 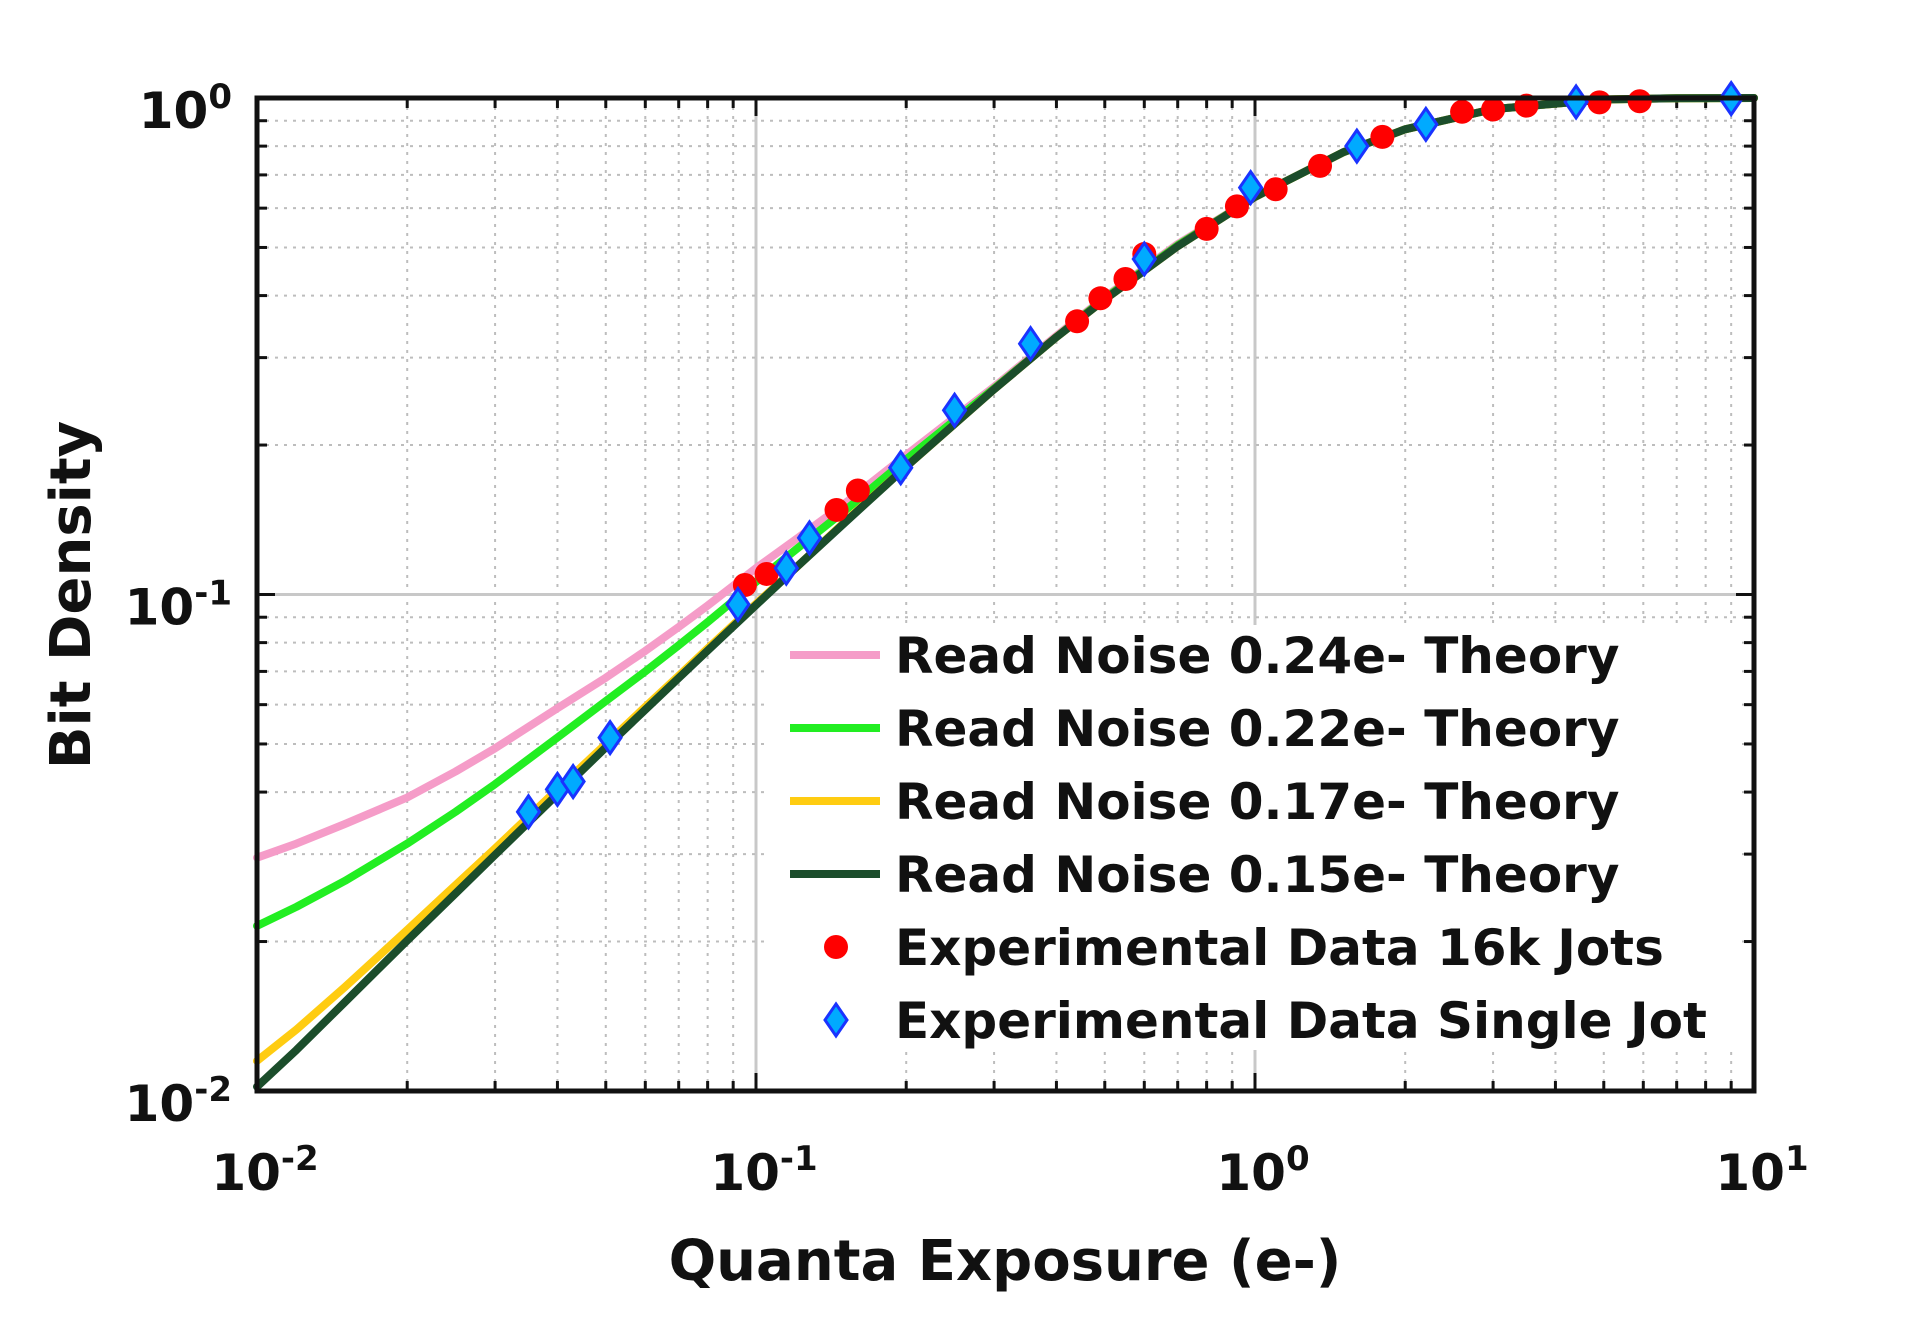 I want to click on y-tick-labels: 10-2 10-1 100, so click(x=178, y=605).